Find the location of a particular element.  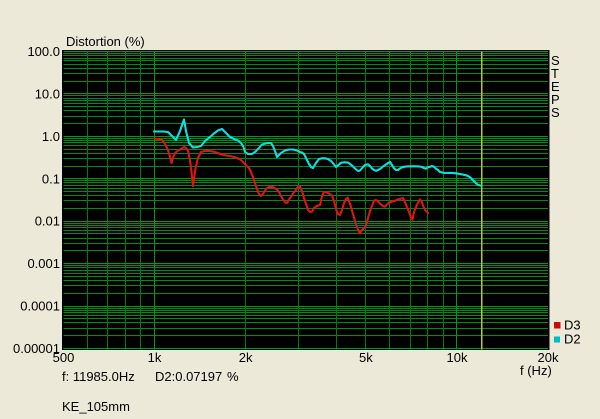

svg-text: 1.0 is located at coordinates (51, 136).